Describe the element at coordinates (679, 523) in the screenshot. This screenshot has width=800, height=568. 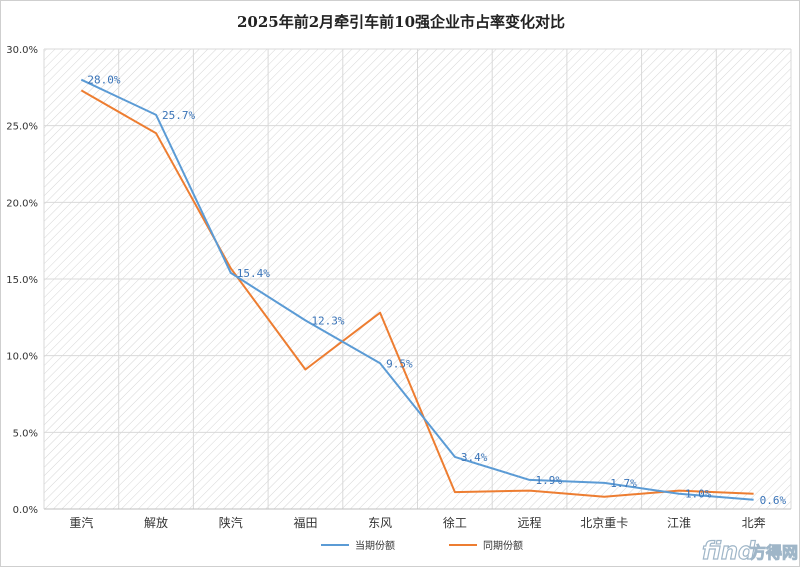
I see `x-tick-label: 江淮` at that location.